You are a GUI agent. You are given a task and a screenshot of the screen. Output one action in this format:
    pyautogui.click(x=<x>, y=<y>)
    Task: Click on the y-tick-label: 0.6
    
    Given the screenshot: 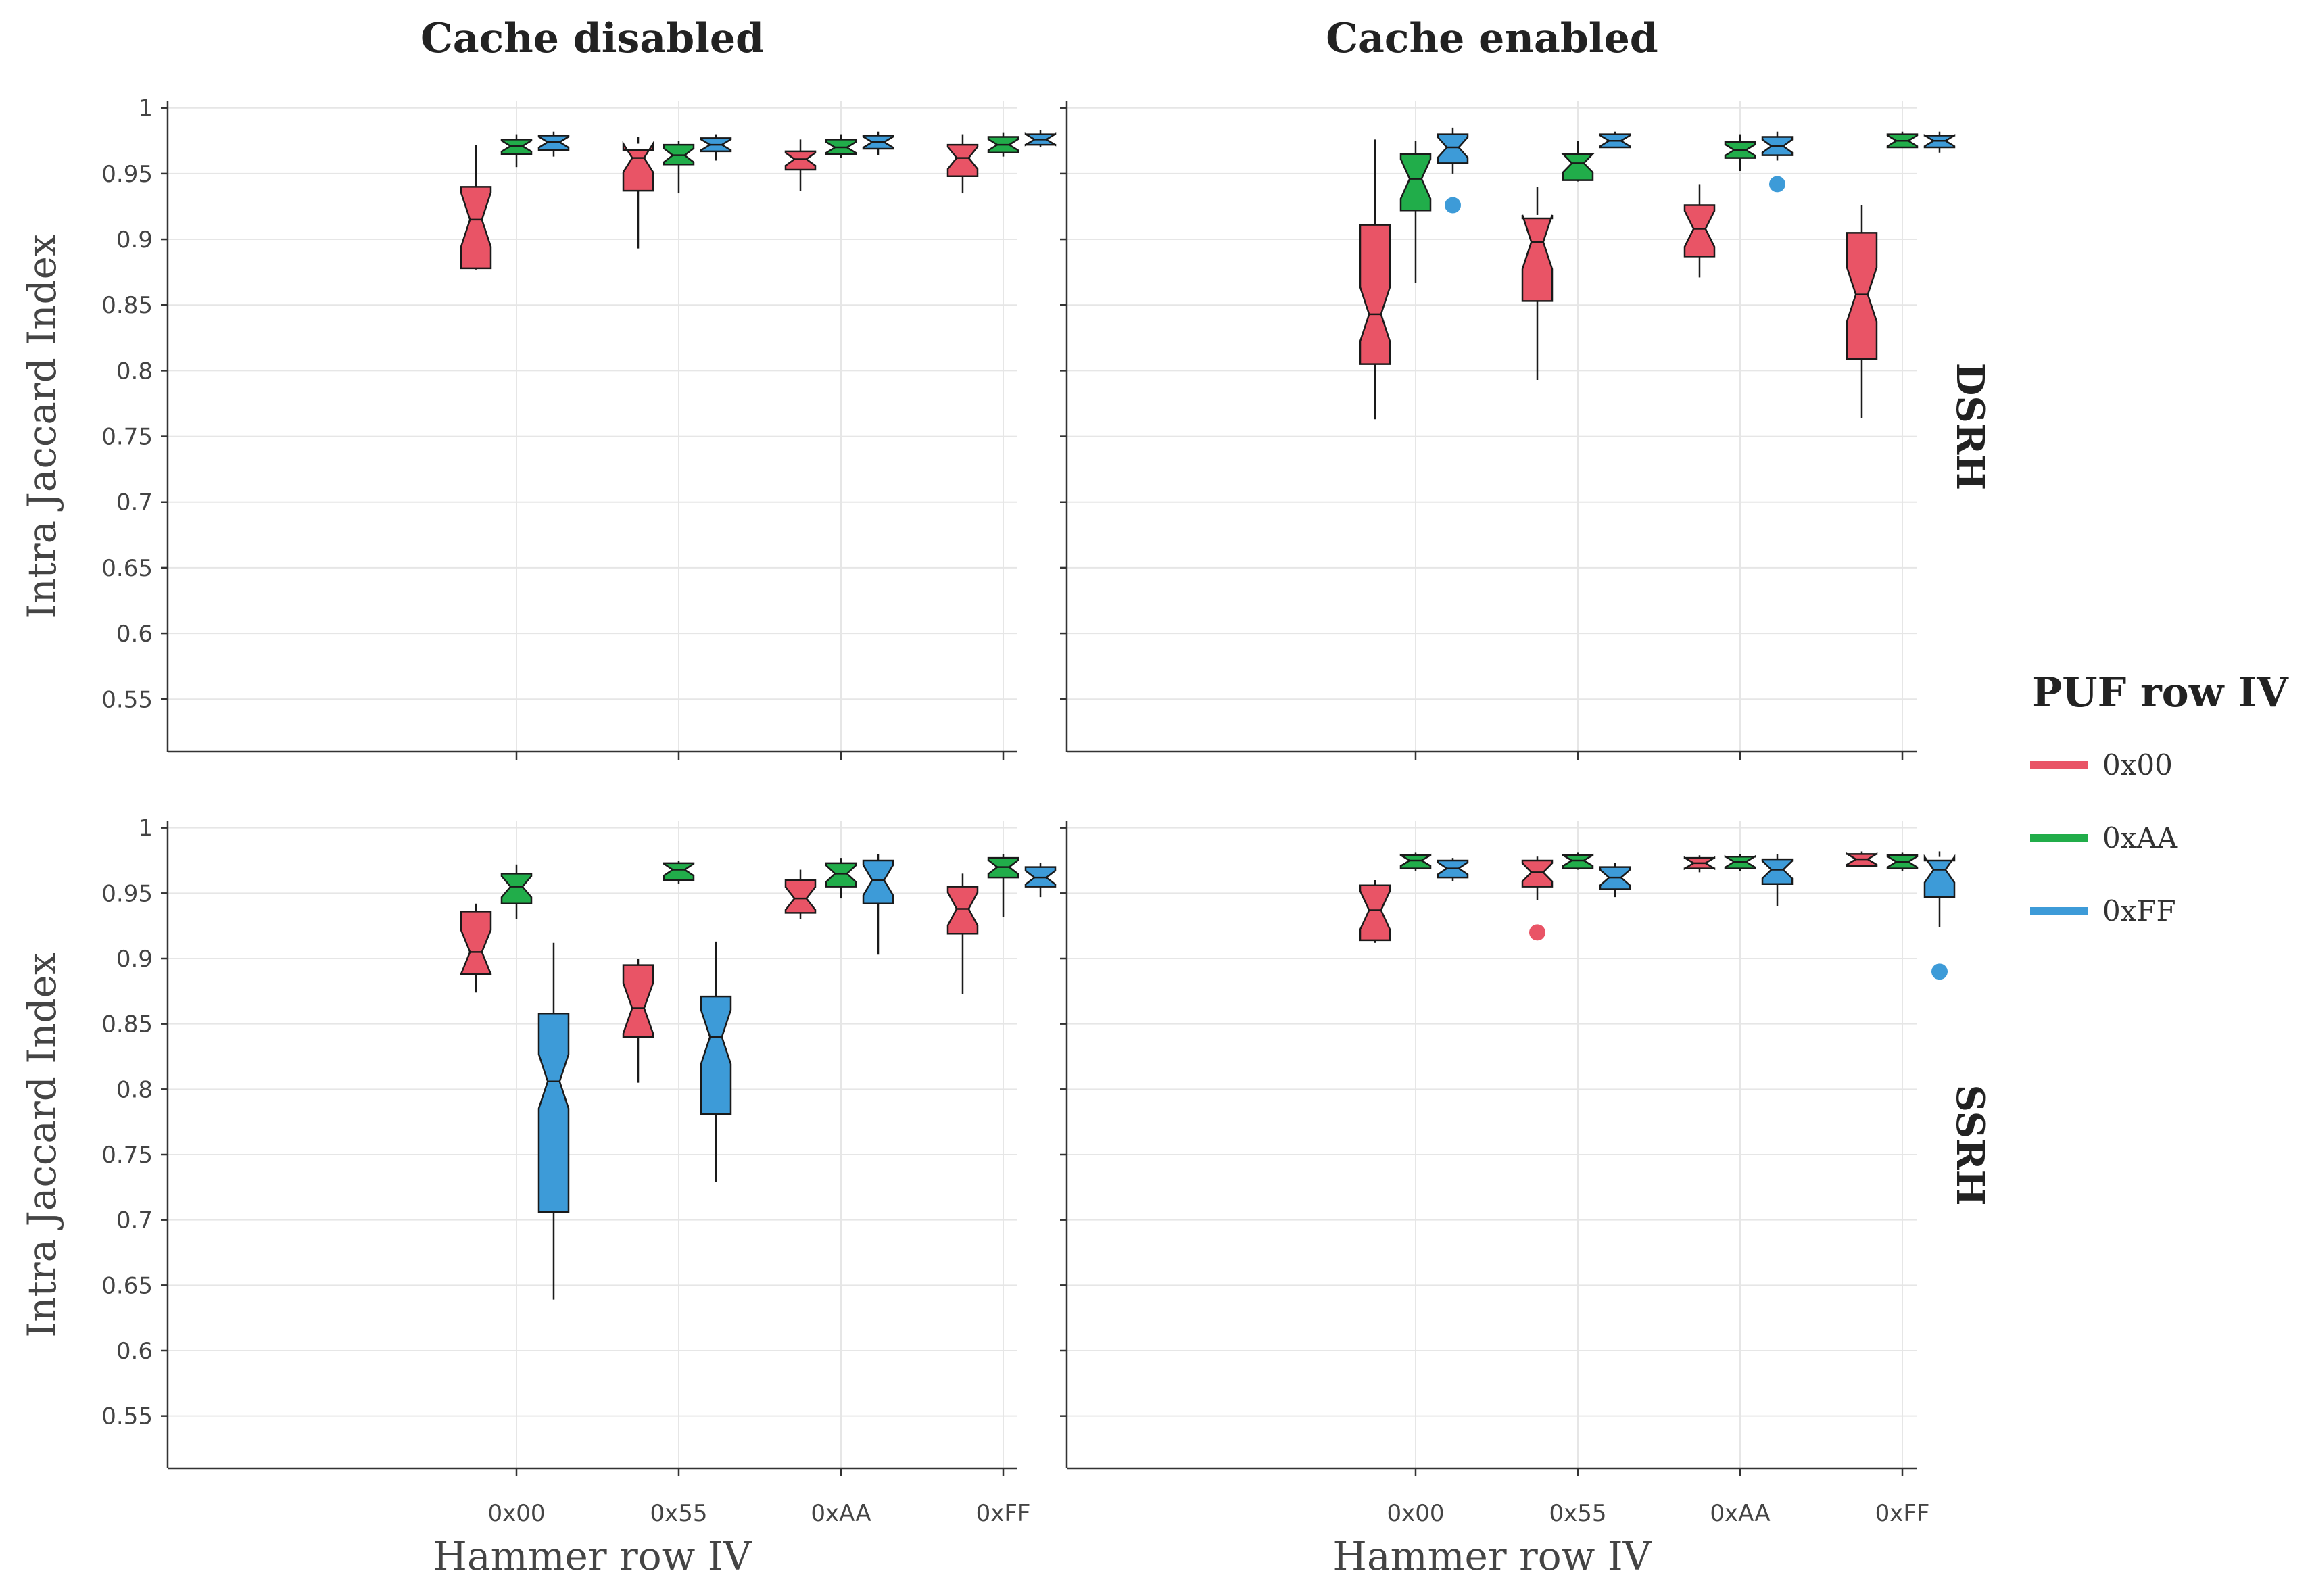 What is the action you would take?
    pyautogui.click(x=134, y=634)
    